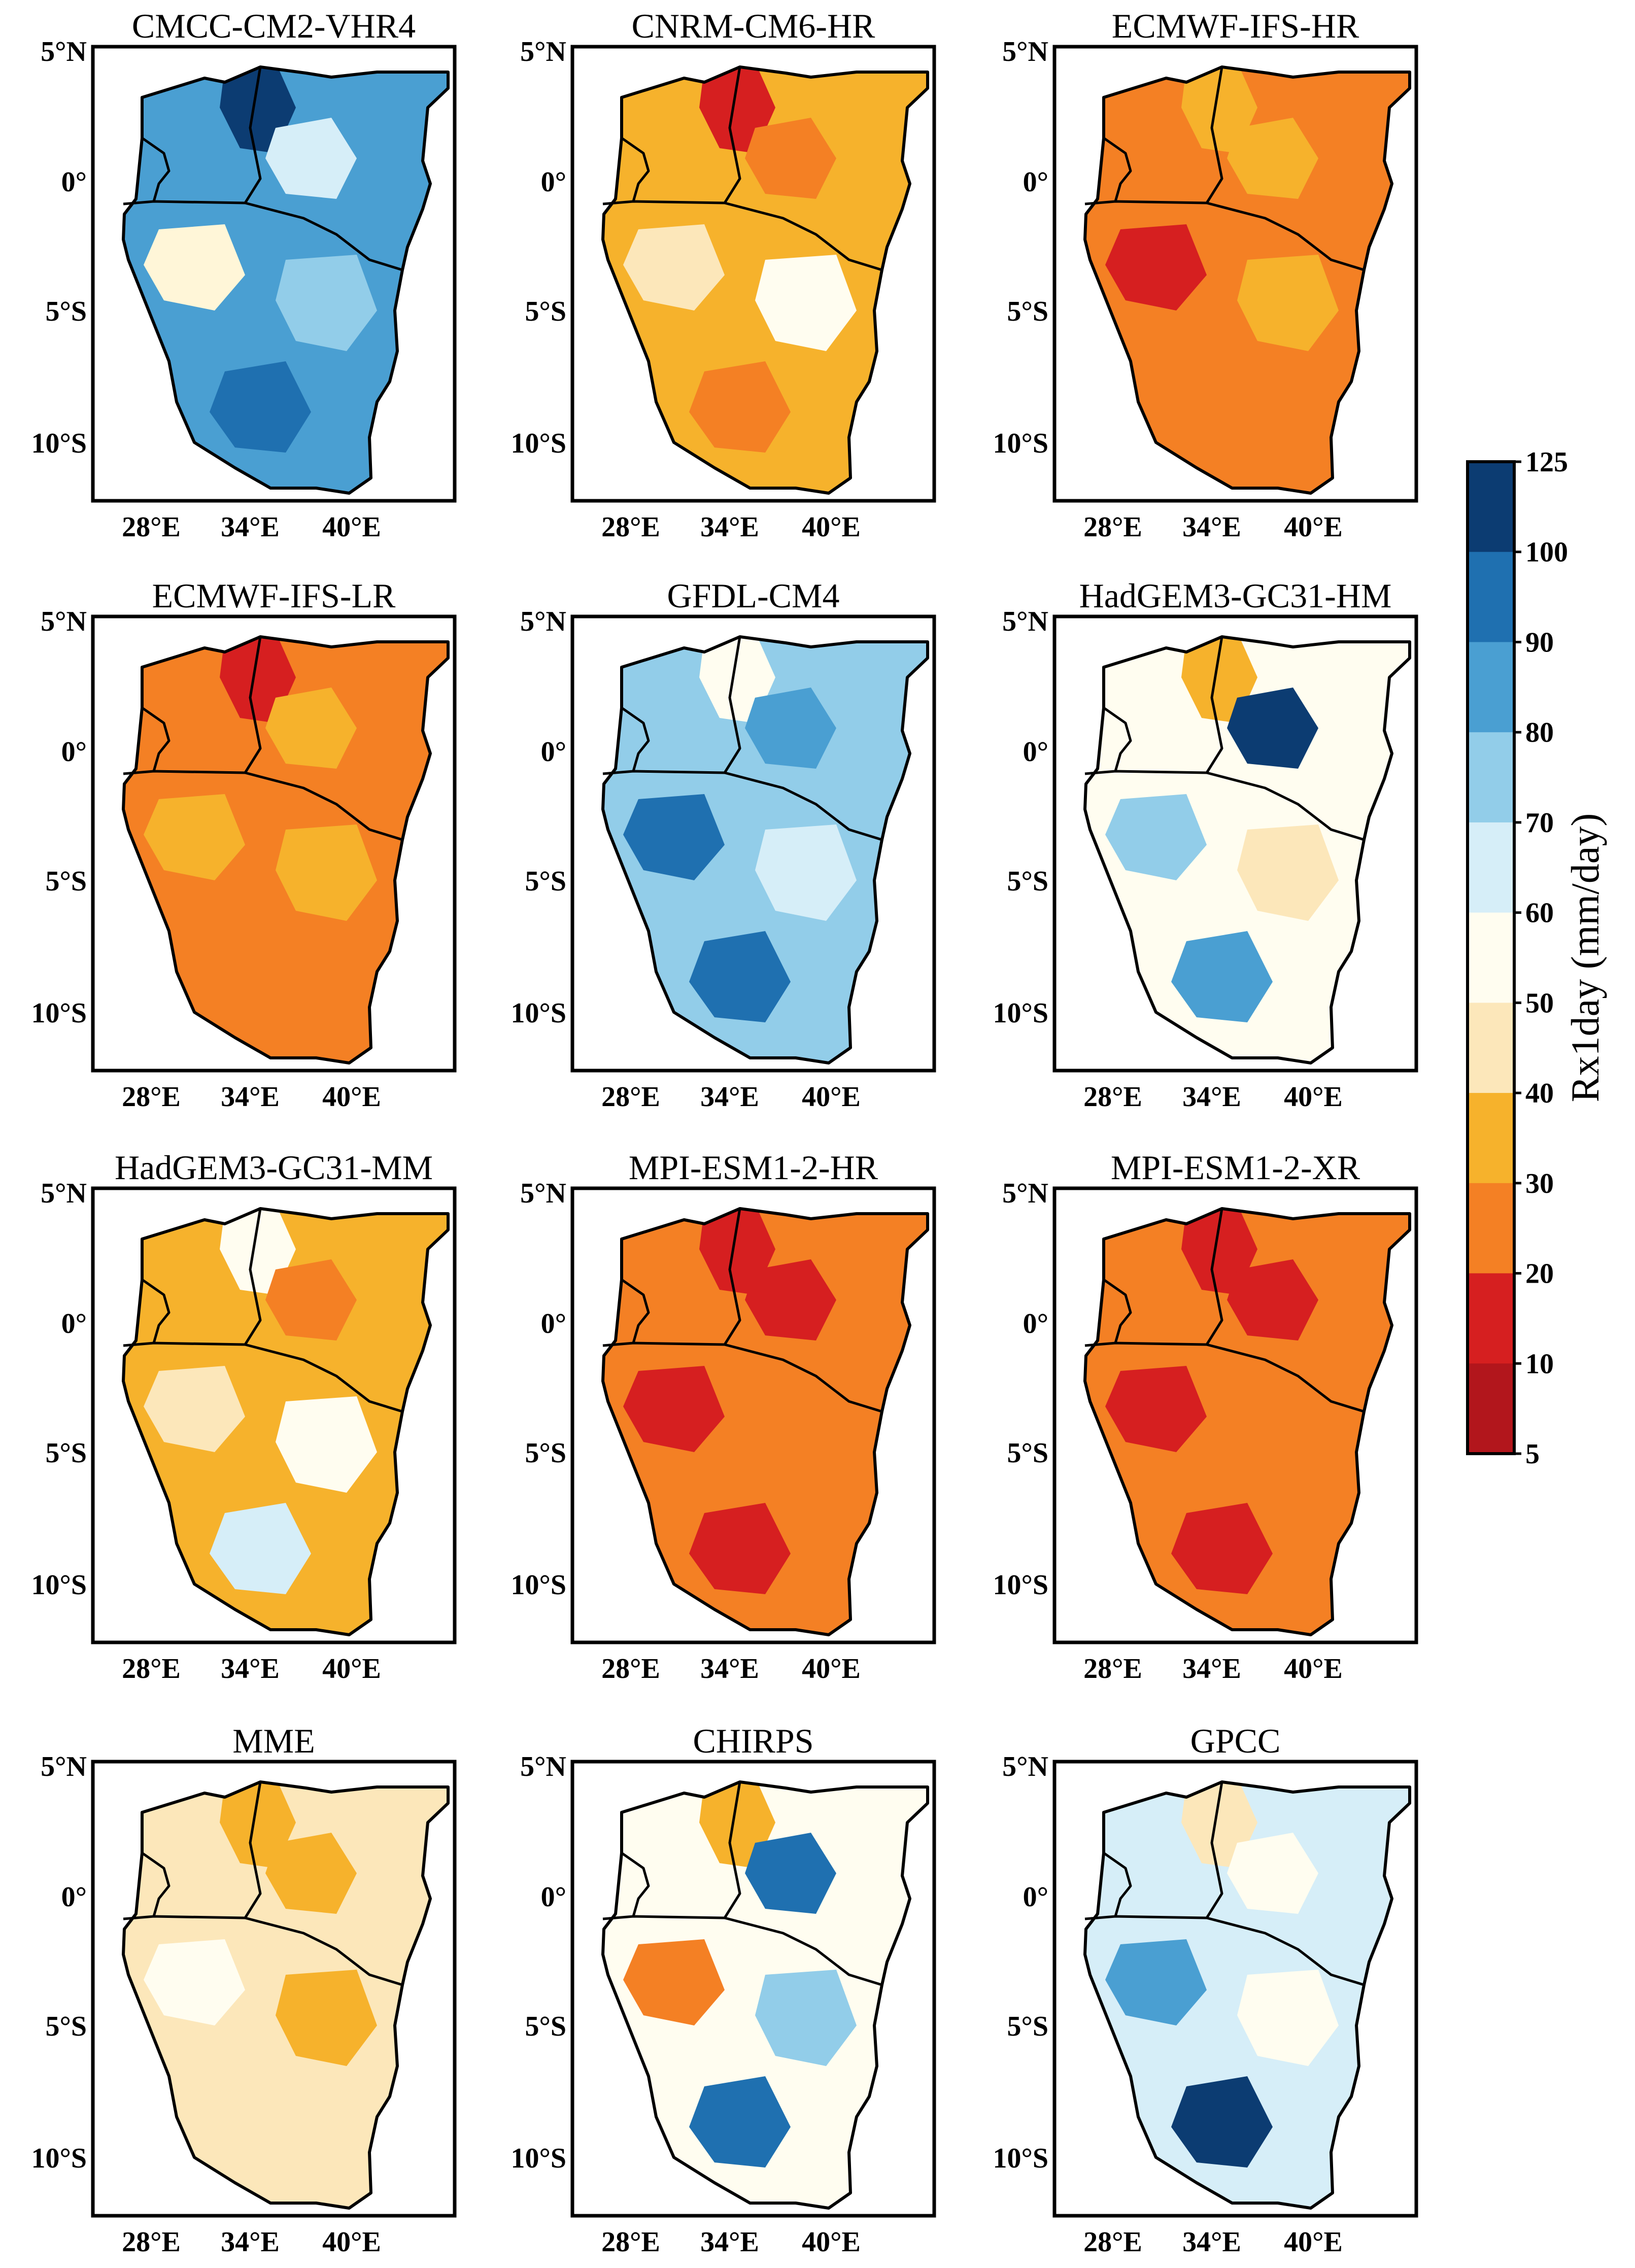  What do you see at coordinates (274, 26) in the screenshot?
I see `panel-title: CMCC-CM2-VHR4` at bounding box center [274, 26].